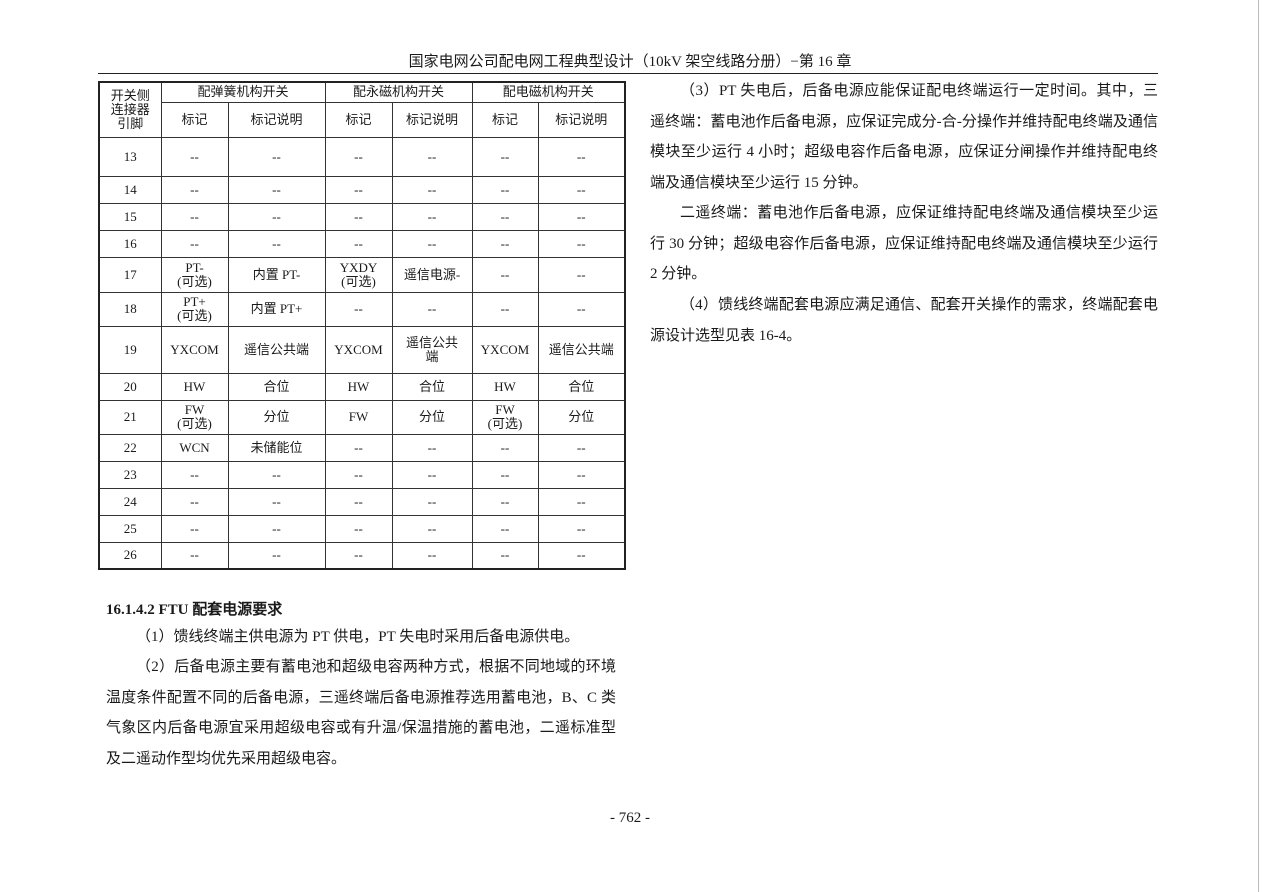  What do you see at coordinates (630, 818) in the screenshot?
I see `page-number: - 762 -` at bounding box center [630, 818].